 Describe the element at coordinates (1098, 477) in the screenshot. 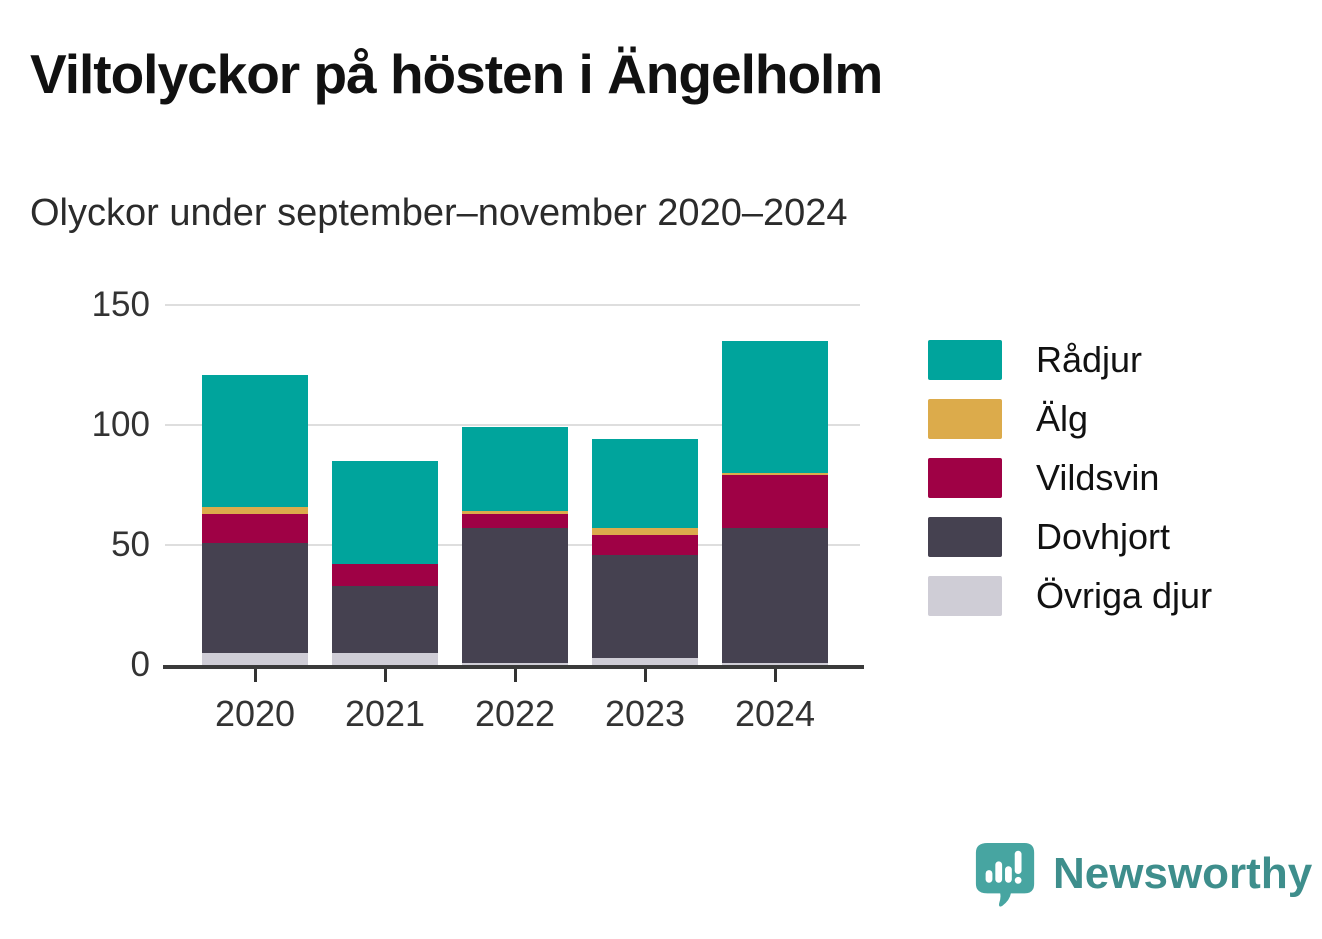

I see `legend-label-Vildsvin: Vildsvin` at that location.